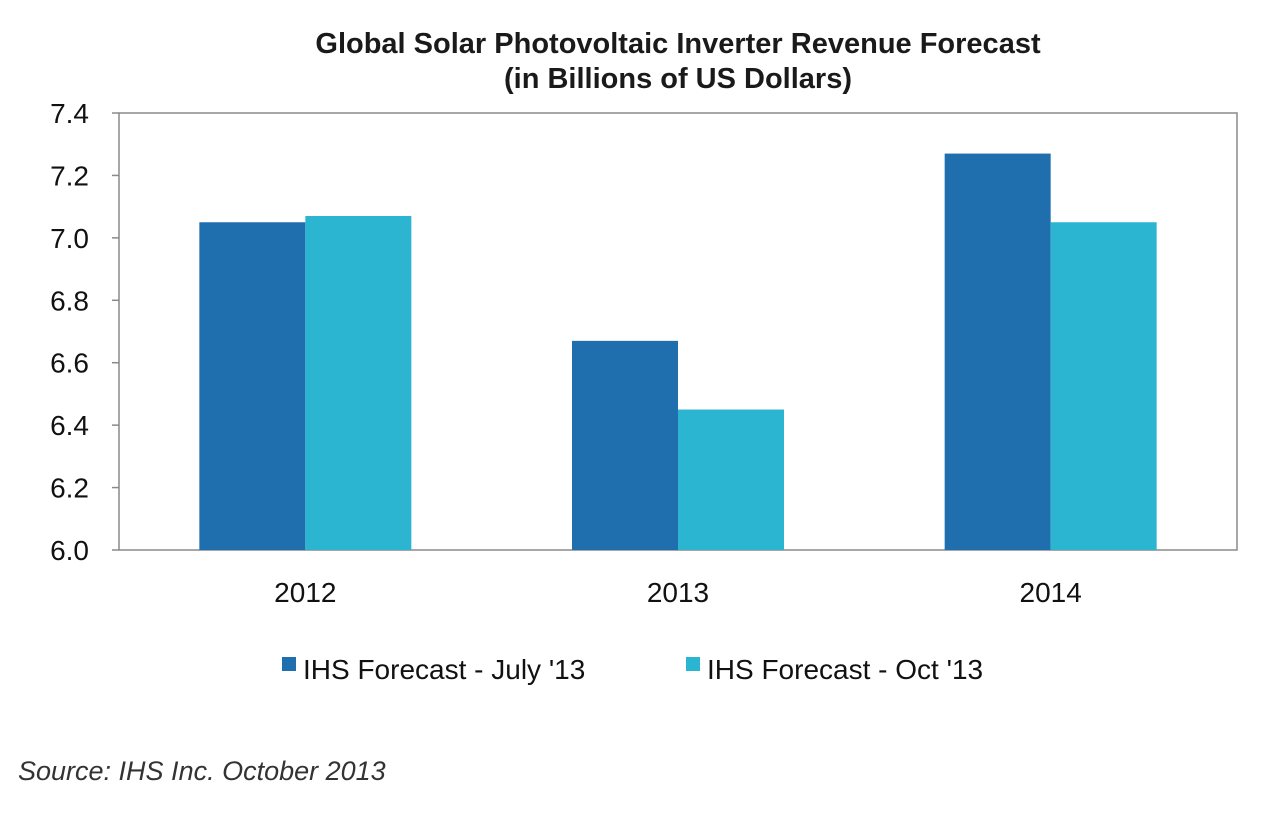 This screenshot has width=1280, height=833. What do you see at coordinates (84, 332) in the screenshot?
I see `y-axis: 6.0 6.2 6.4 6.6 6.8 7.0 7.2 7.4` at bounding box center [84, 332].